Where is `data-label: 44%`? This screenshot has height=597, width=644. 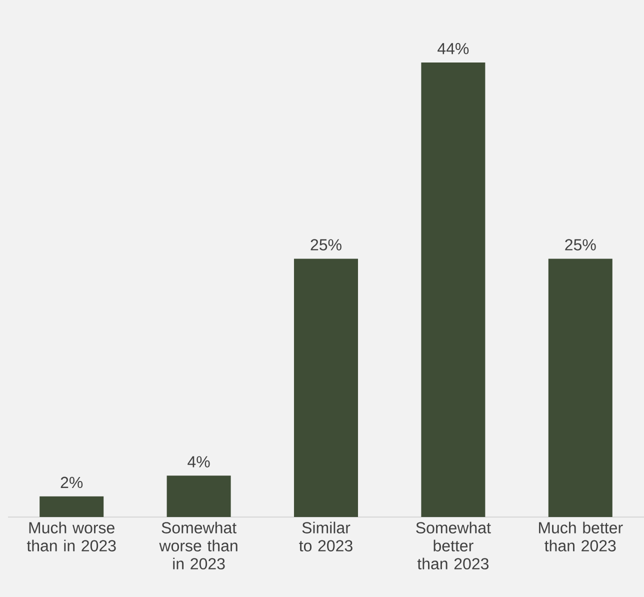
data-label: 44% is located at coordinates (453, 48).